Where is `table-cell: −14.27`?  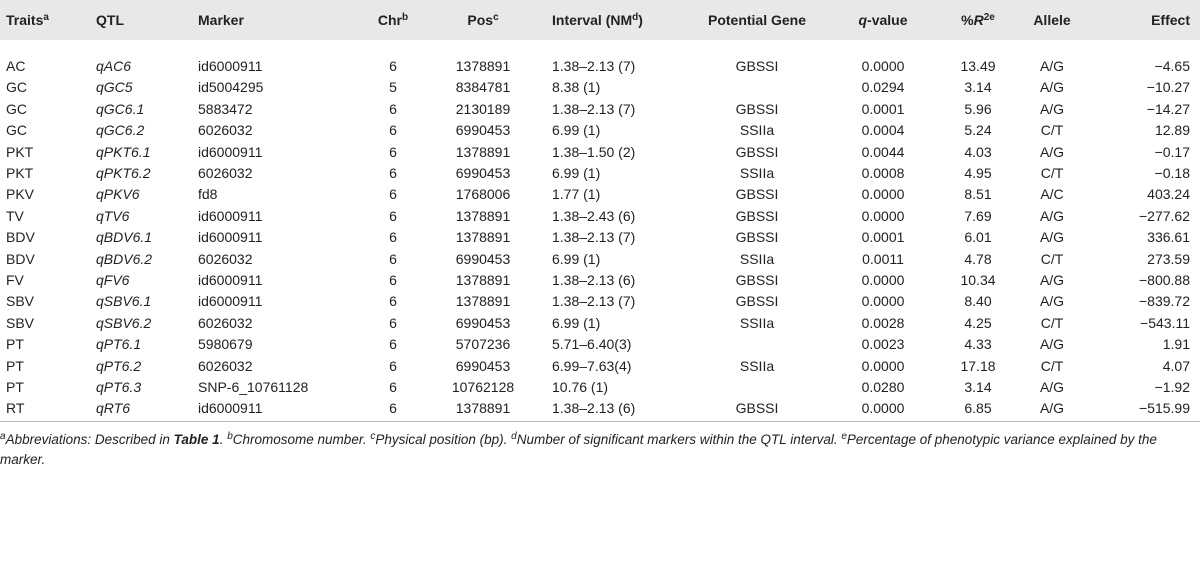 table-cell: −14.27 is located at coordinates (1168, 108).